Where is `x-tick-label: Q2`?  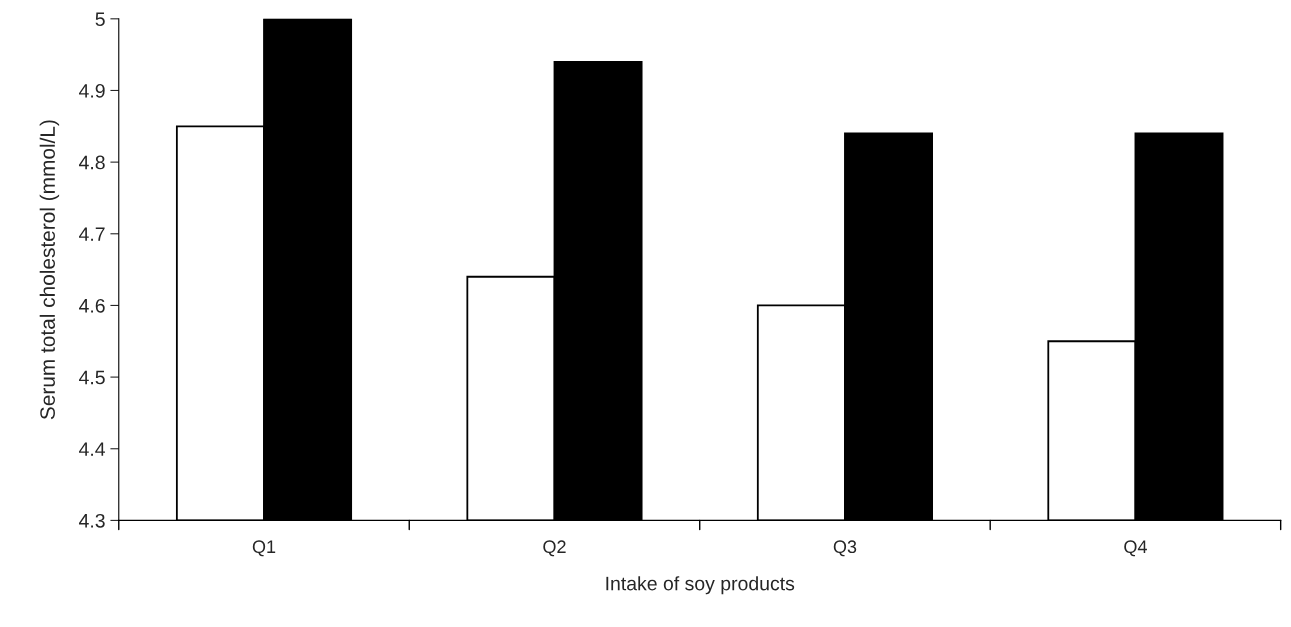
x-tick-label: Q2 is located at coordinates (554, 548).